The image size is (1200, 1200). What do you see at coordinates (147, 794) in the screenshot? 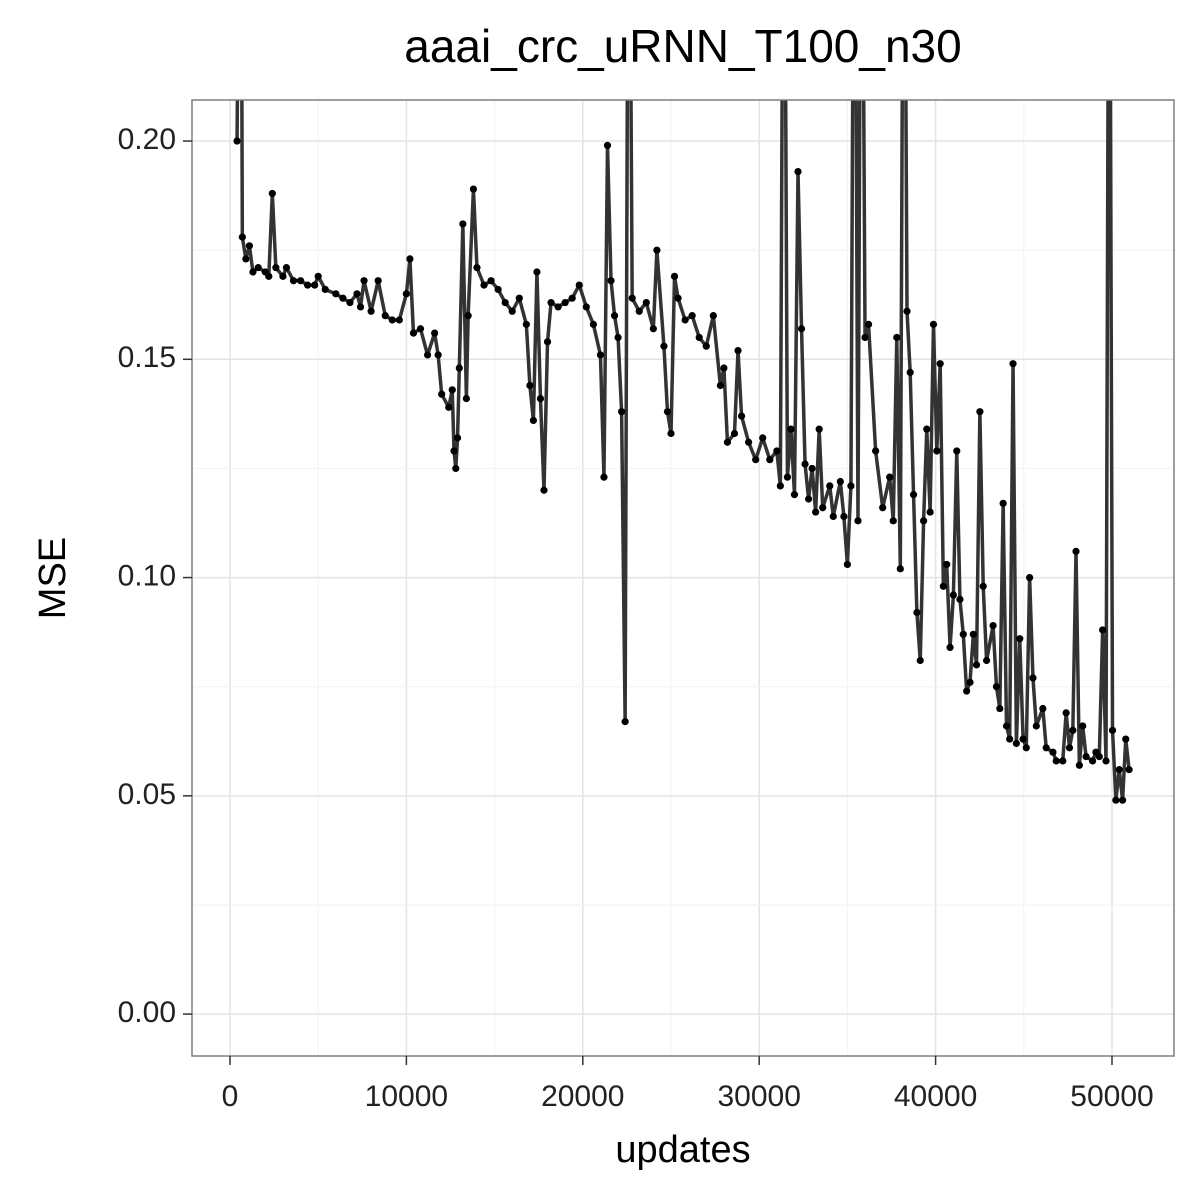
I see `y-tick-label: 0.05` at bounding box center [147, 794].